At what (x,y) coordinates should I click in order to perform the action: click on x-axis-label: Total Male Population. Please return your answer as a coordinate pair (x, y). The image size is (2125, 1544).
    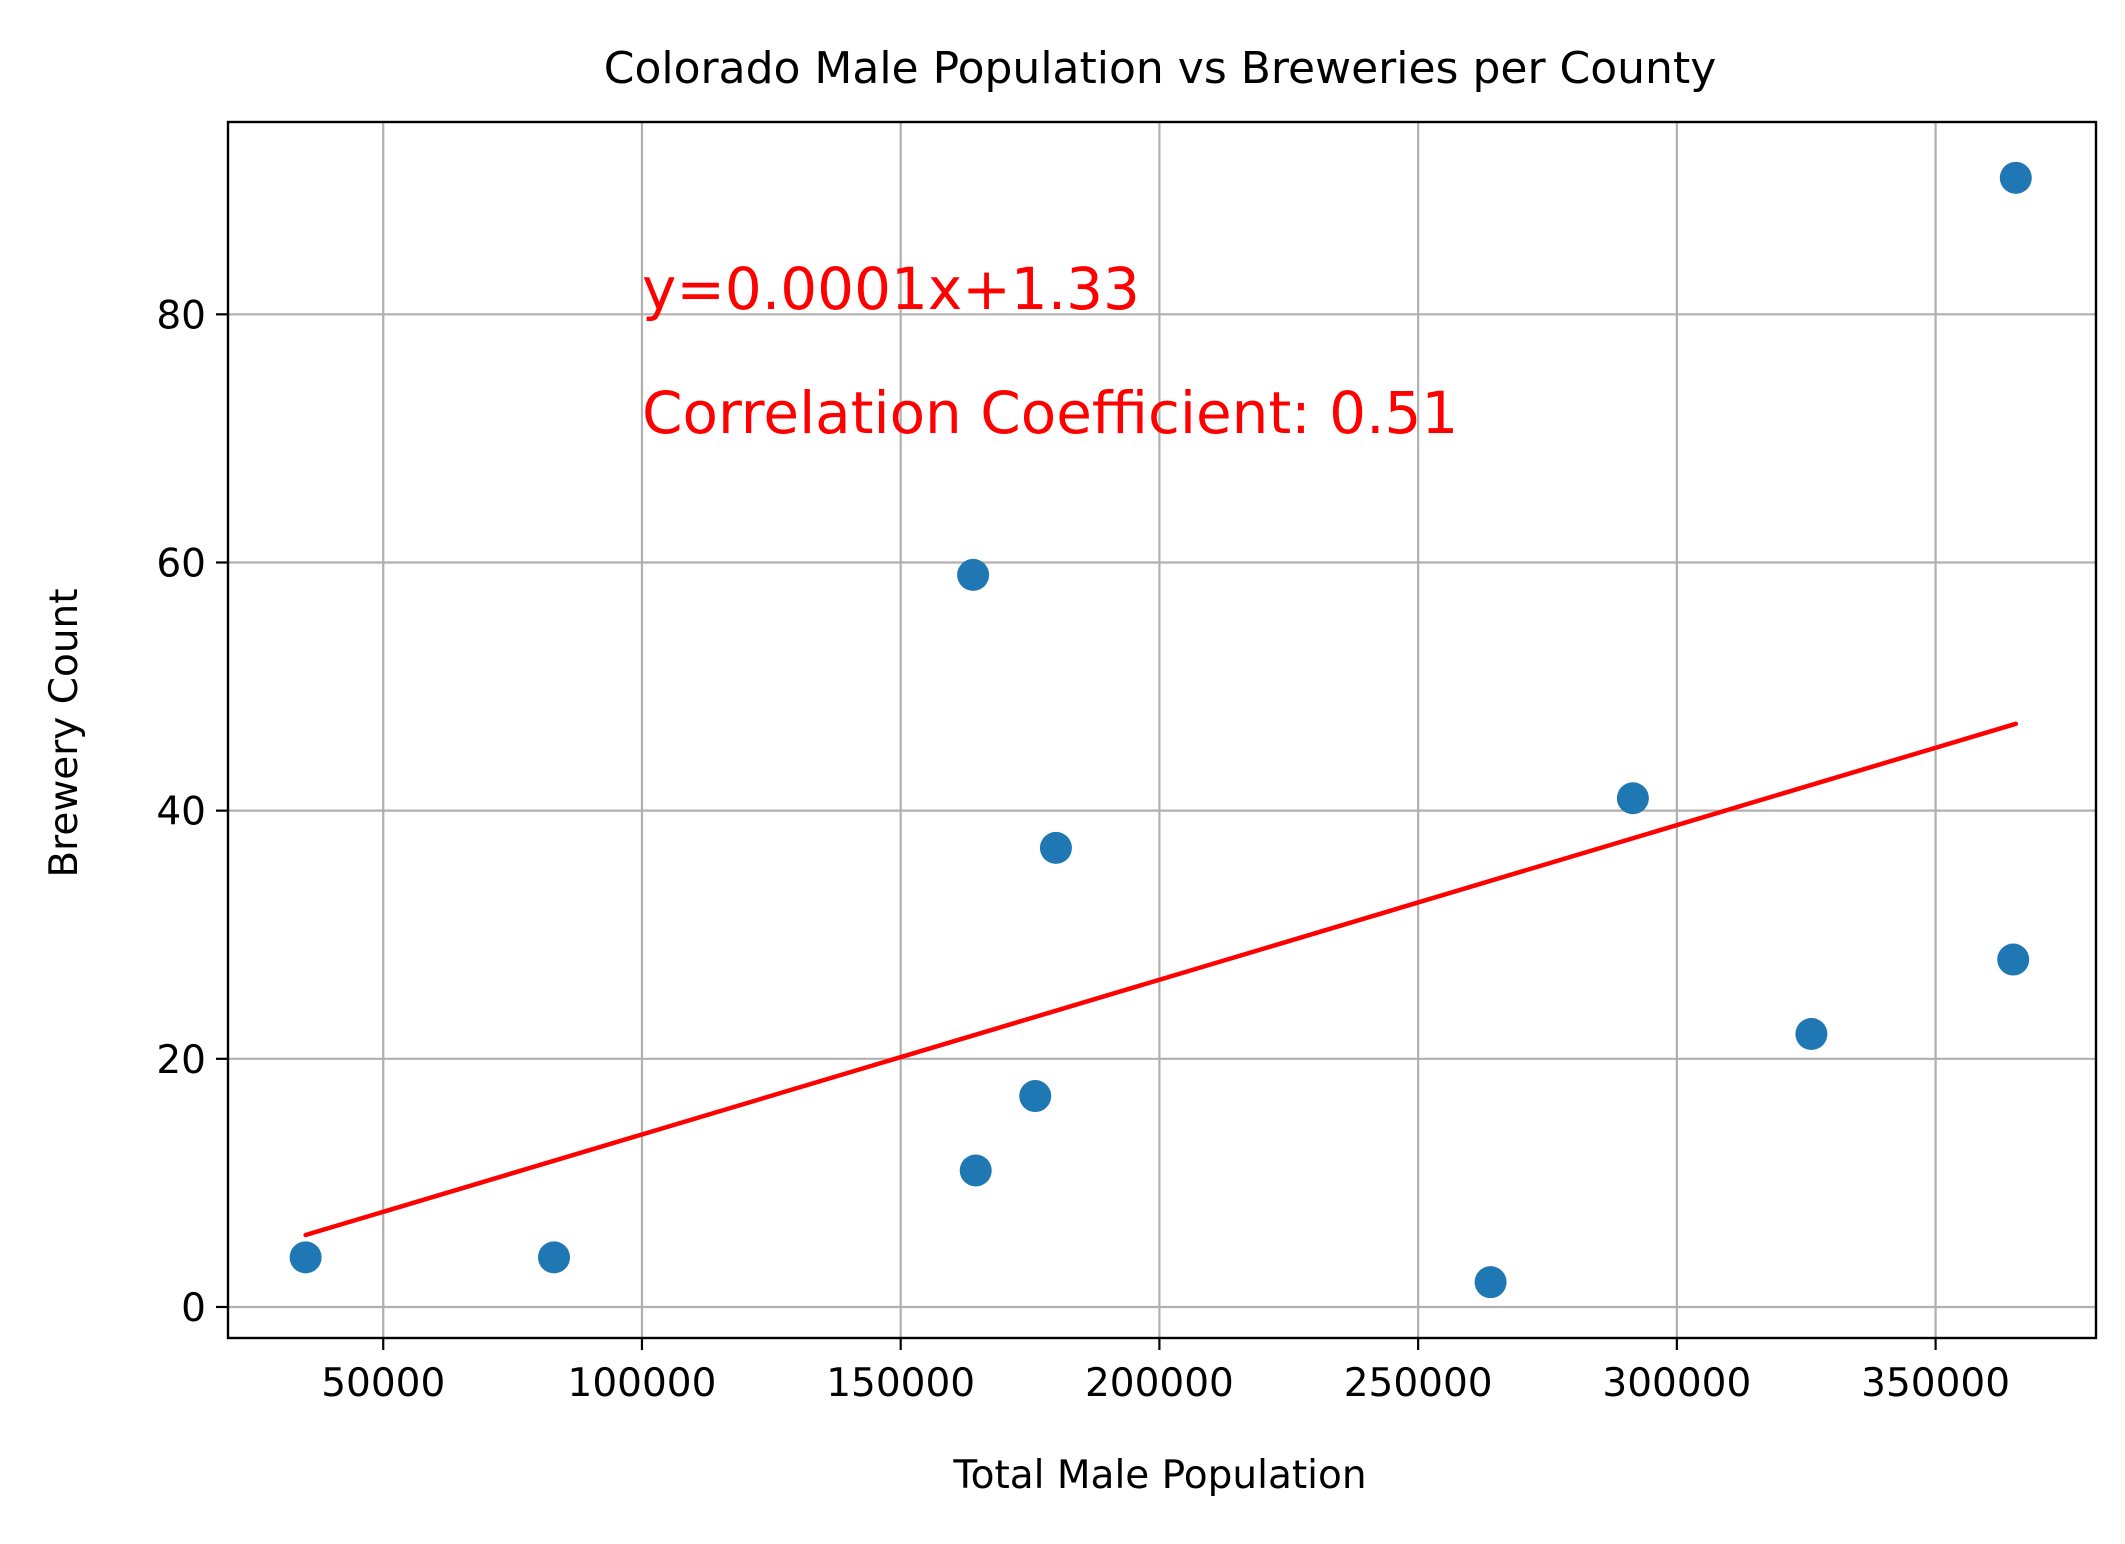
    Looking at the image, I should click on (1159, 1475).